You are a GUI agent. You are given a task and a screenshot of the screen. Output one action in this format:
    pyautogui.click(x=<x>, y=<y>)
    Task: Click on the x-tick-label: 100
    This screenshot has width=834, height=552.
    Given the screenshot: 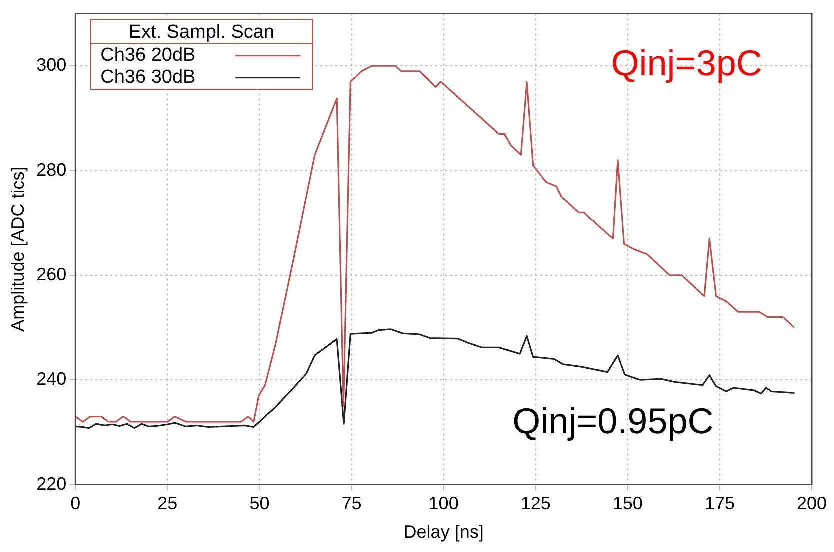 What is the action you would take?
    pyautogui.click(x=443, y=504)
    